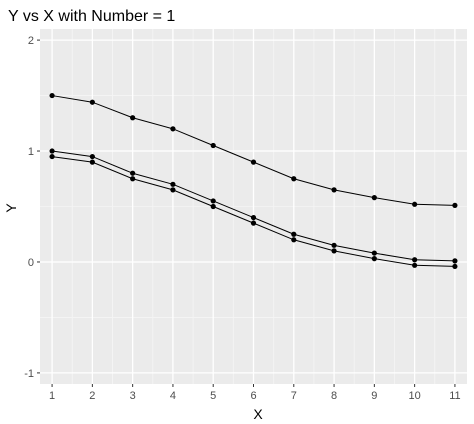 The height and width of the screenshot is (424, 474). What do you see at coordinates (91, 16) in the screenshot?
I see `chart-title: Y vs X with Number = 1` at bounding box center [91, 16].